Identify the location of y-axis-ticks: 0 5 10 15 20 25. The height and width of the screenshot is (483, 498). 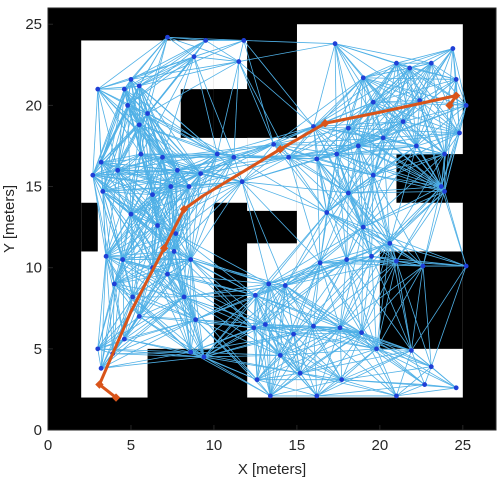
(39, 227).